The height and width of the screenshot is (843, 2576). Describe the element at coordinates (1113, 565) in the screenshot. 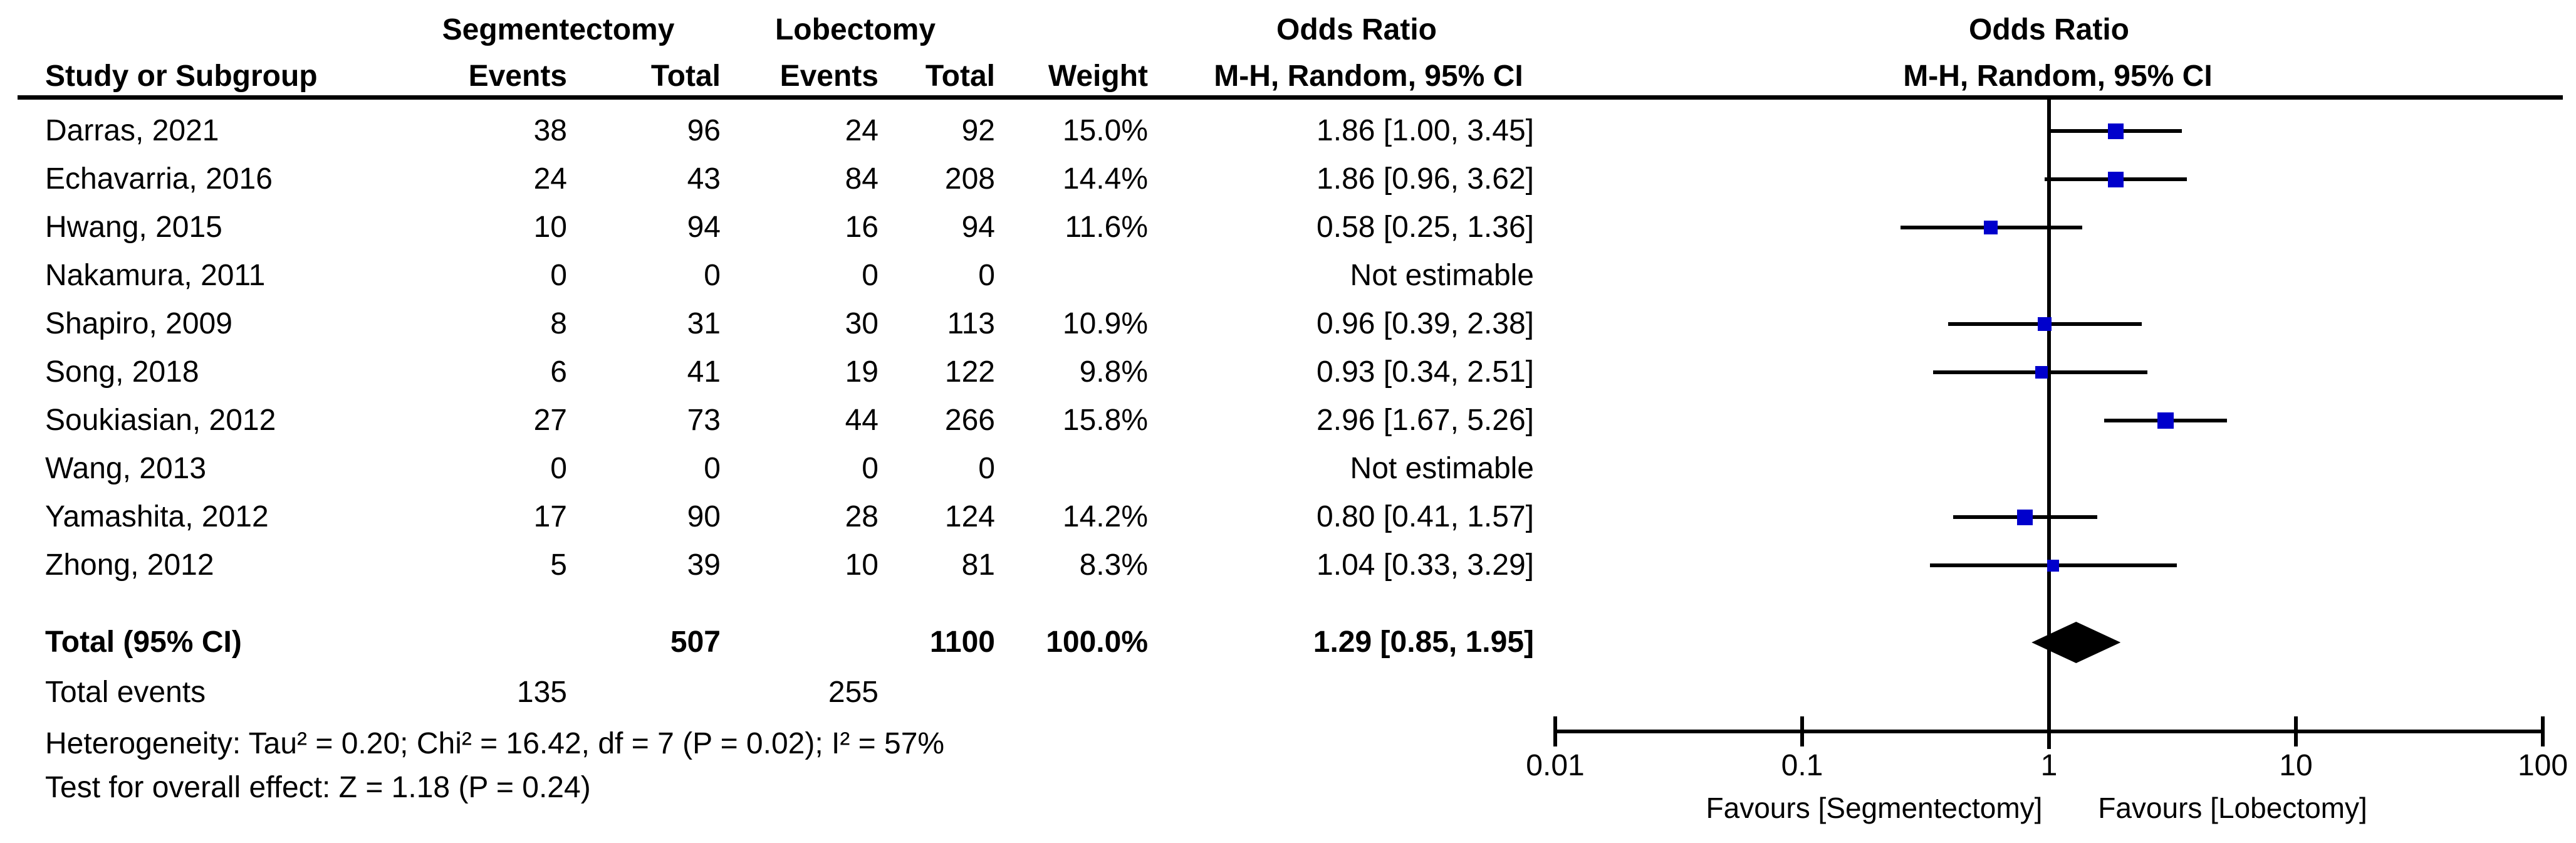

I see `study-cell-weight: 8.3%` at that location.